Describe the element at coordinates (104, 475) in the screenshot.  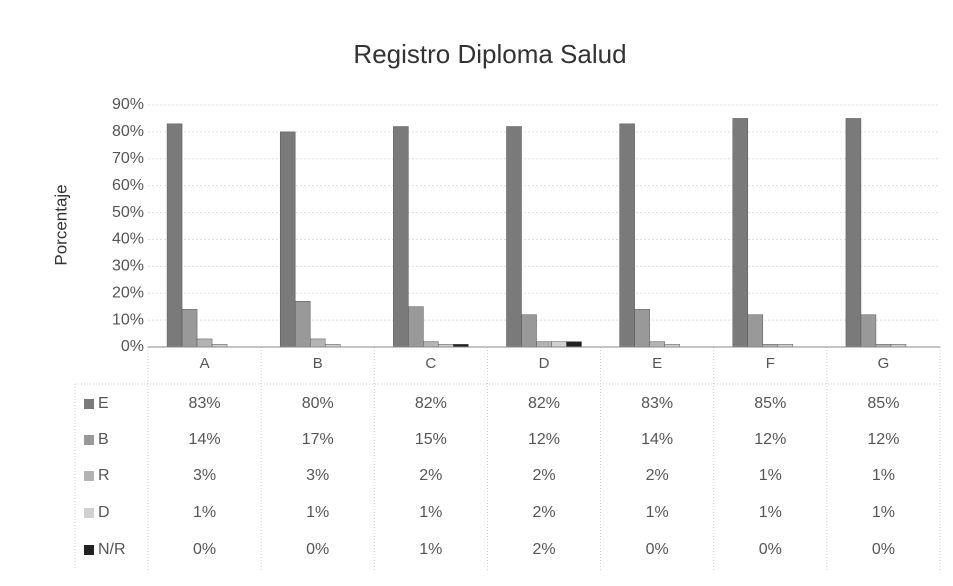
I see `legend-label: R` at that location.